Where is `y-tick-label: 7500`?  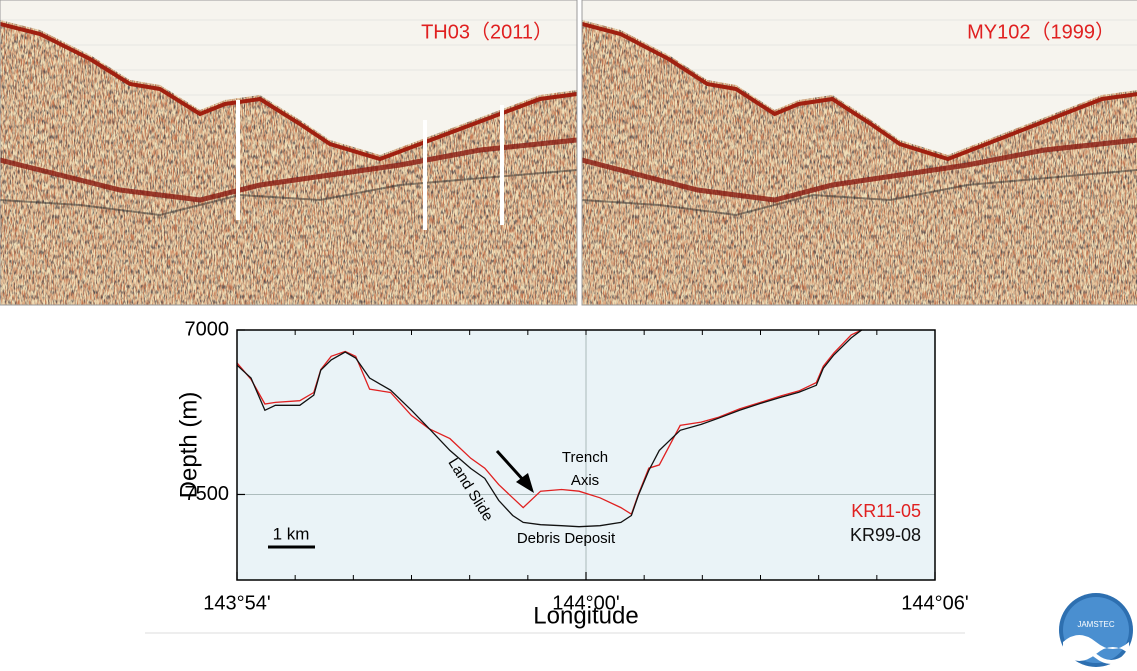 y-tick-label: 7500 is located at coordinates (207, 494).